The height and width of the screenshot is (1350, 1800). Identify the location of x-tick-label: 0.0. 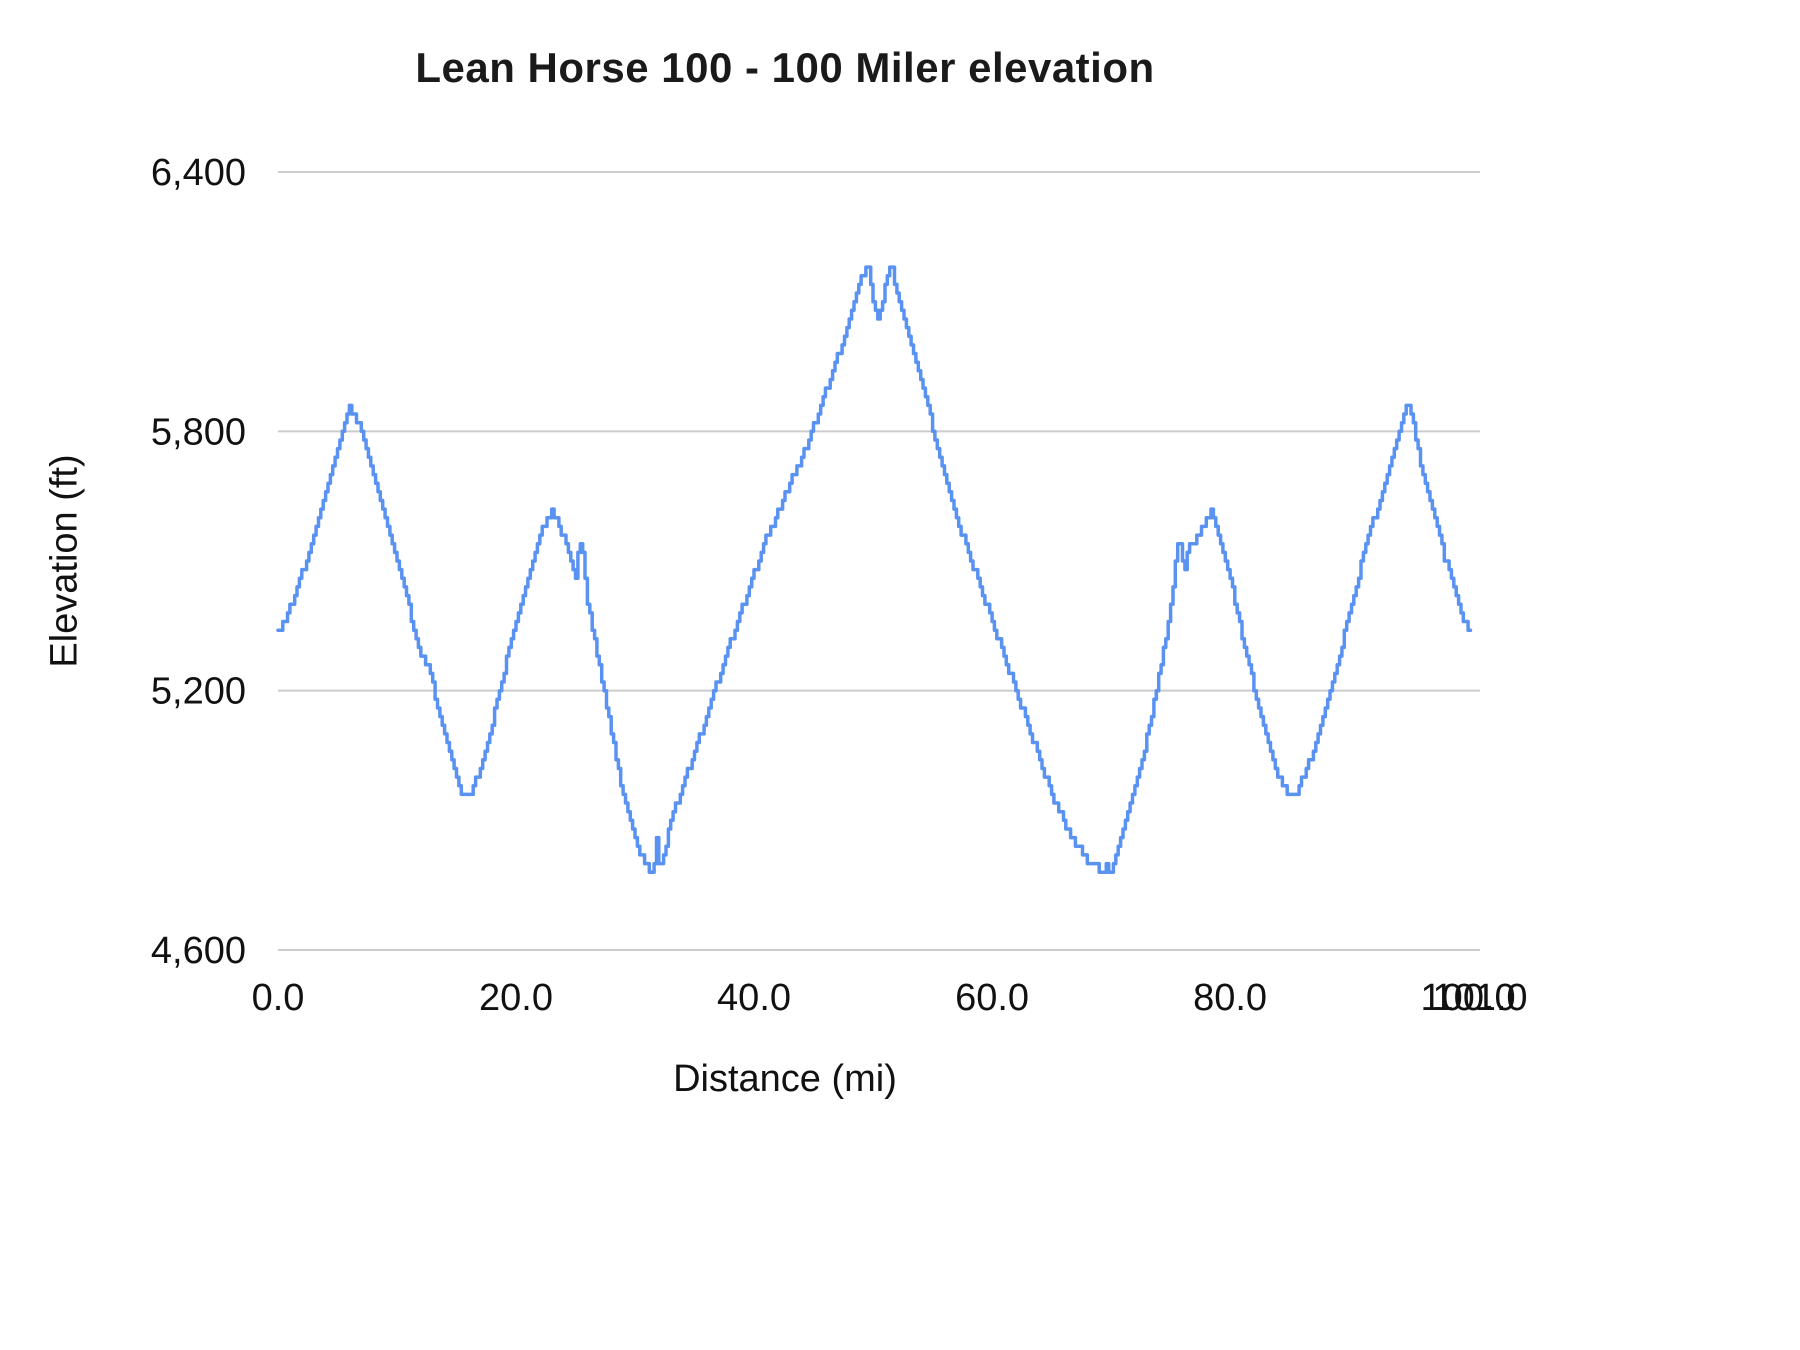
(278, 998).